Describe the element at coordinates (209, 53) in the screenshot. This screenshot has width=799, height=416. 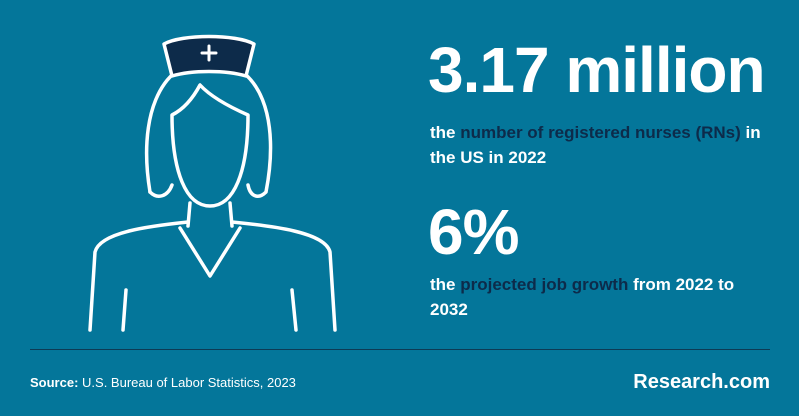
I see `cap-cross` at that location.